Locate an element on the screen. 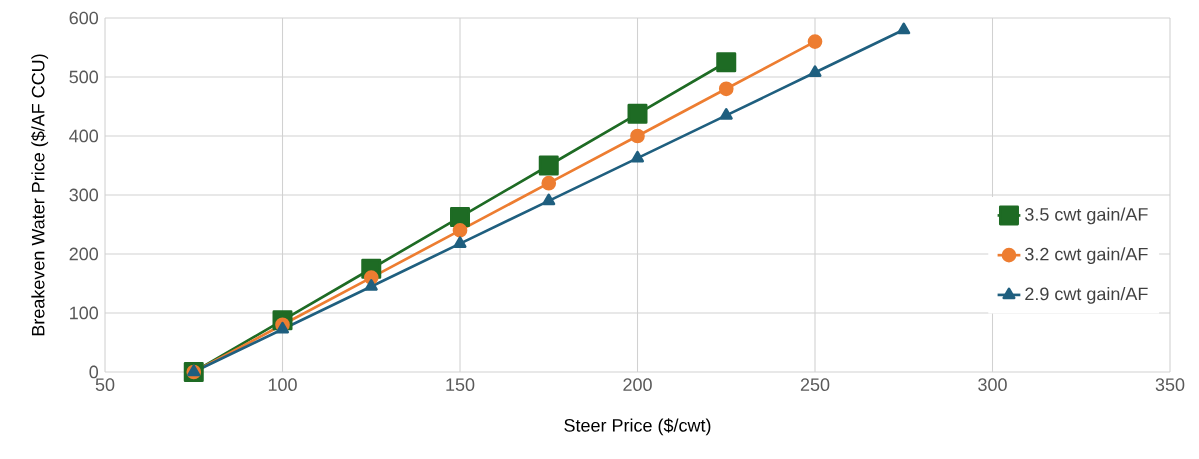 The width and height of the screenshot is (1199, 459). y-tick-label: 500 is located at coordinates (84, 77).